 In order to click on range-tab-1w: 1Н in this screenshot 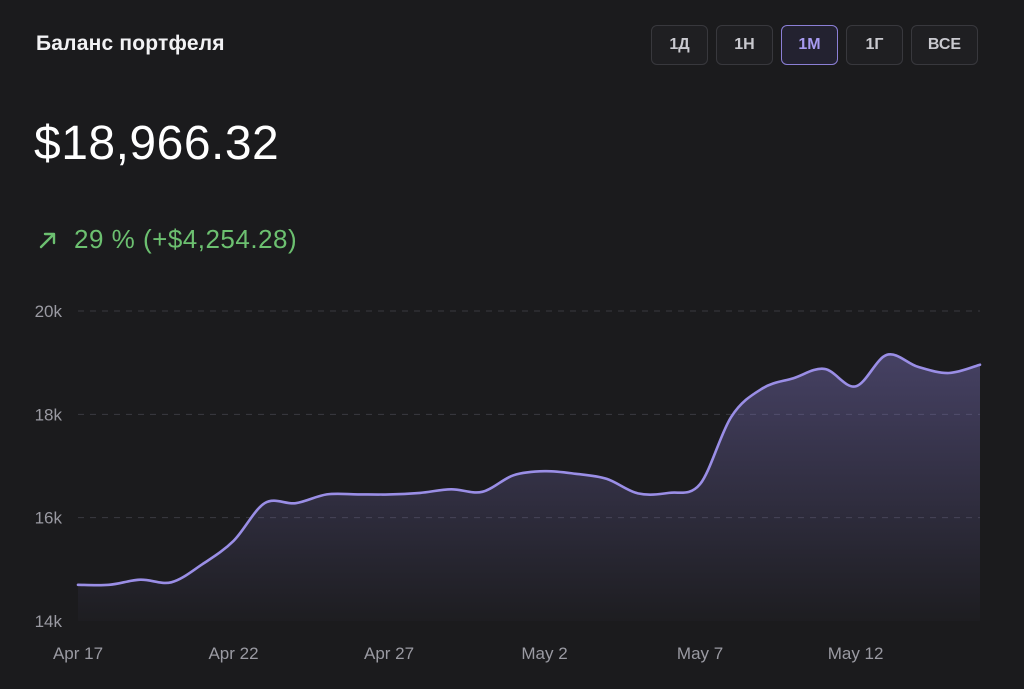, I will do `click(744, 45)`.